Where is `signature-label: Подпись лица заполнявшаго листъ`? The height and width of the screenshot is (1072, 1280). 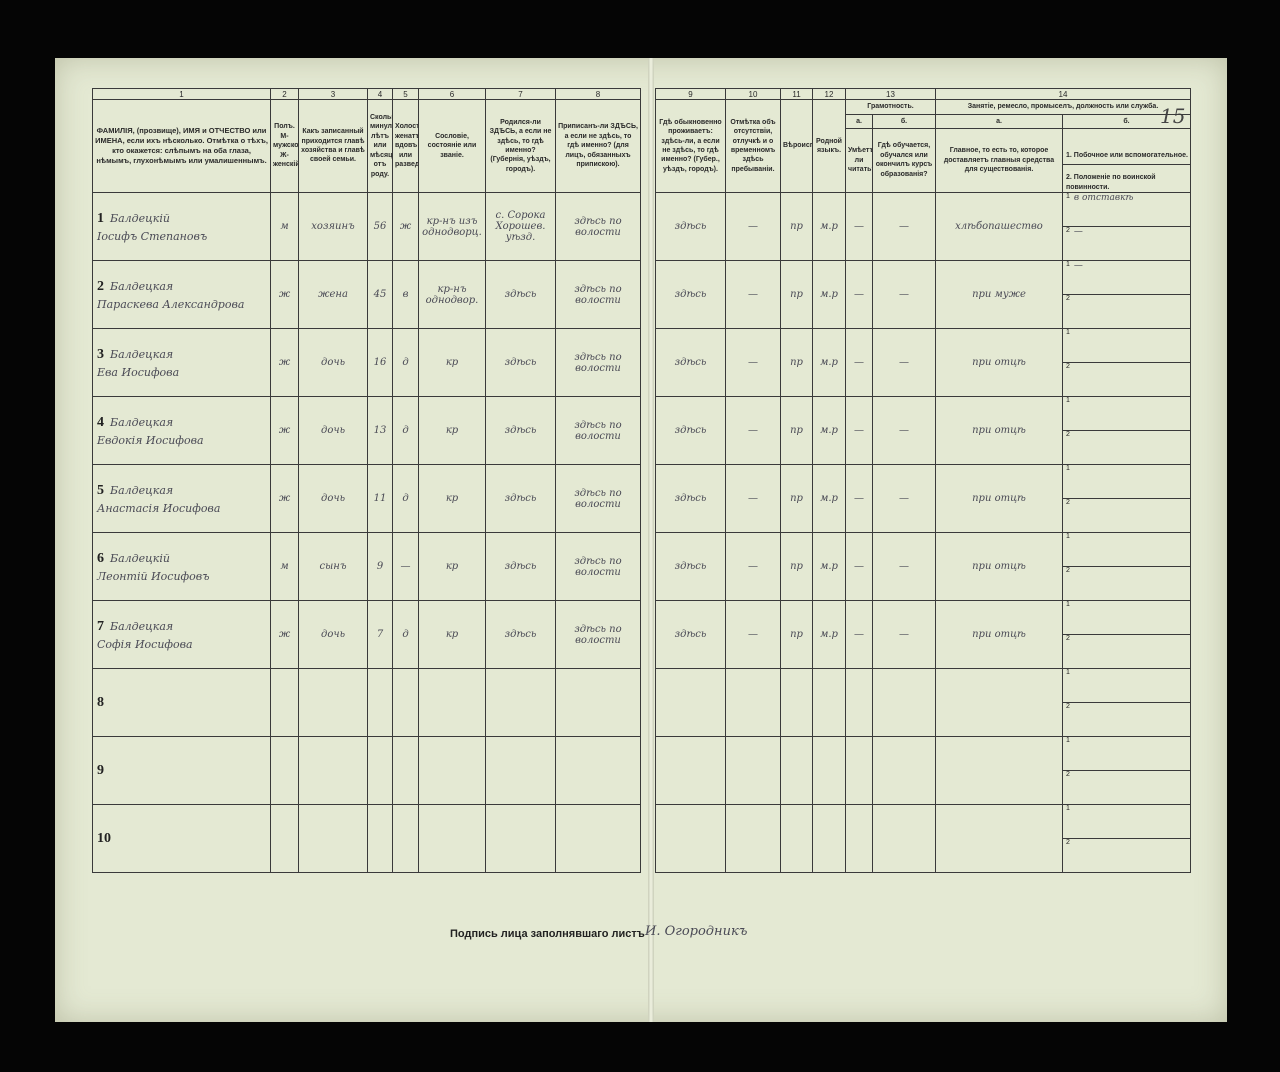 signature-label: Подпись лица заполнявшаго листъ is located at coordinates (547, 934).